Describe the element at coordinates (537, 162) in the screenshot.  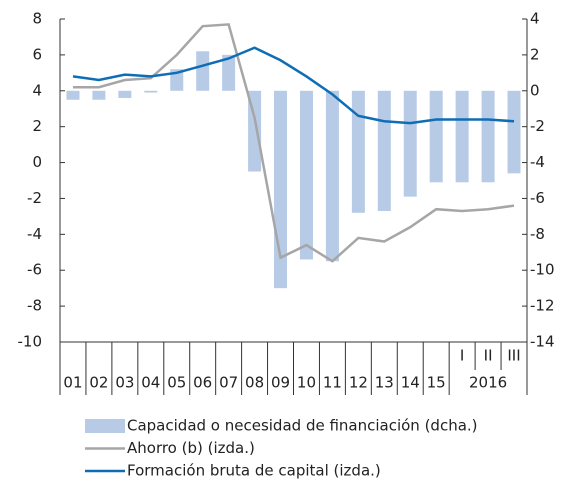
I see `y2-tick-label: -4` at that location.